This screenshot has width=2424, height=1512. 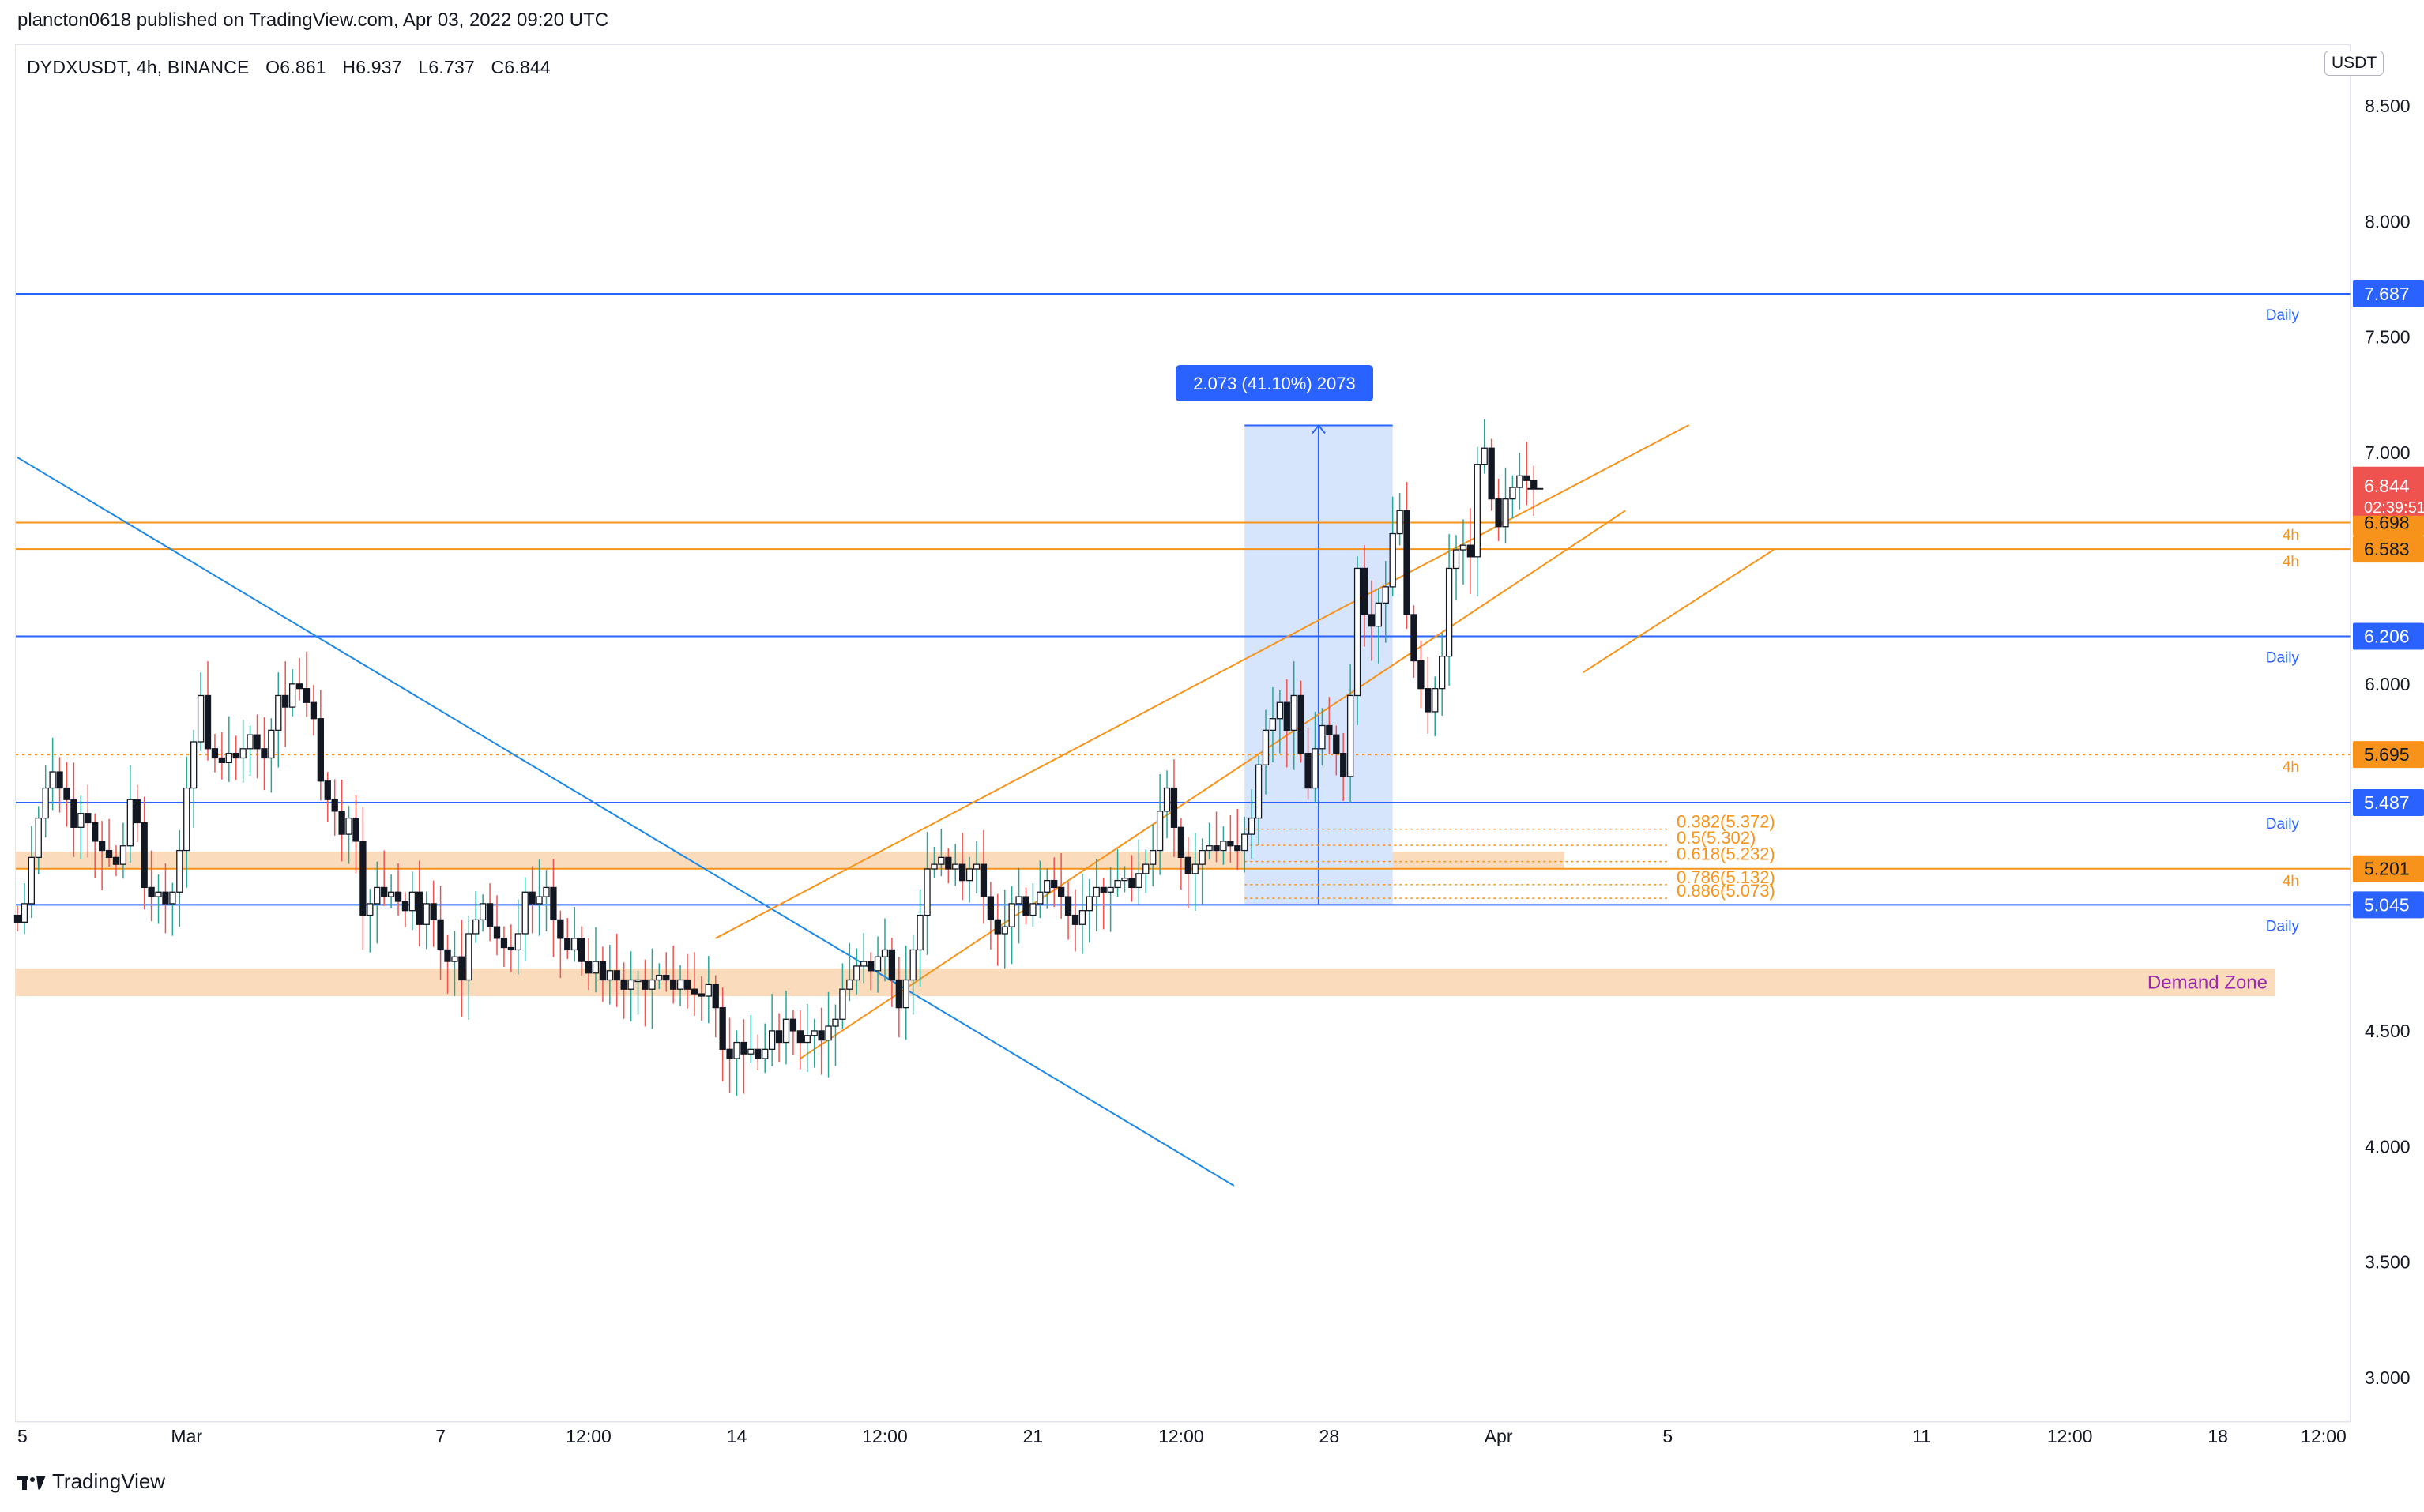 I want to click on supply-zone, so click(x=790, y=860).